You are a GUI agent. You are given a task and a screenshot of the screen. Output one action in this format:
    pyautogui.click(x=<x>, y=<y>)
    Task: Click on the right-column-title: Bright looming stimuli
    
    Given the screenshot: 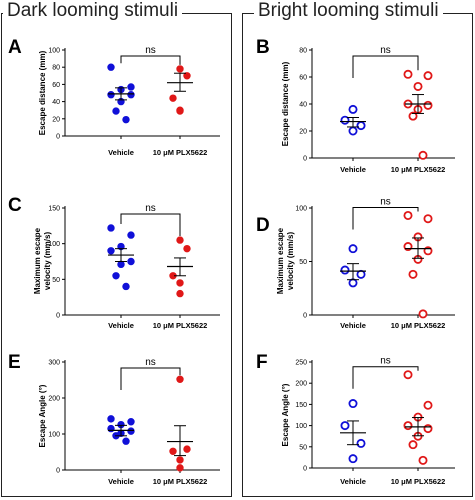 What is the action you would take?
    pyautogui.click(x=348, y=11)
    